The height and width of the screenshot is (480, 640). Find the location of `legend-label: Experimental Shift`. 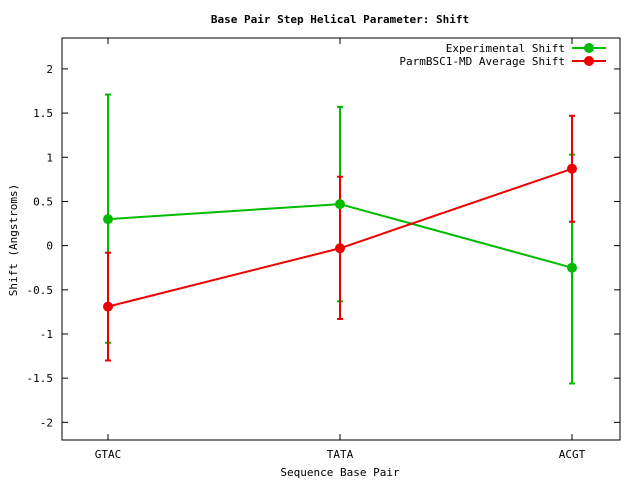

legend-label: Experimental Shift is located at coordinates (505, 48).